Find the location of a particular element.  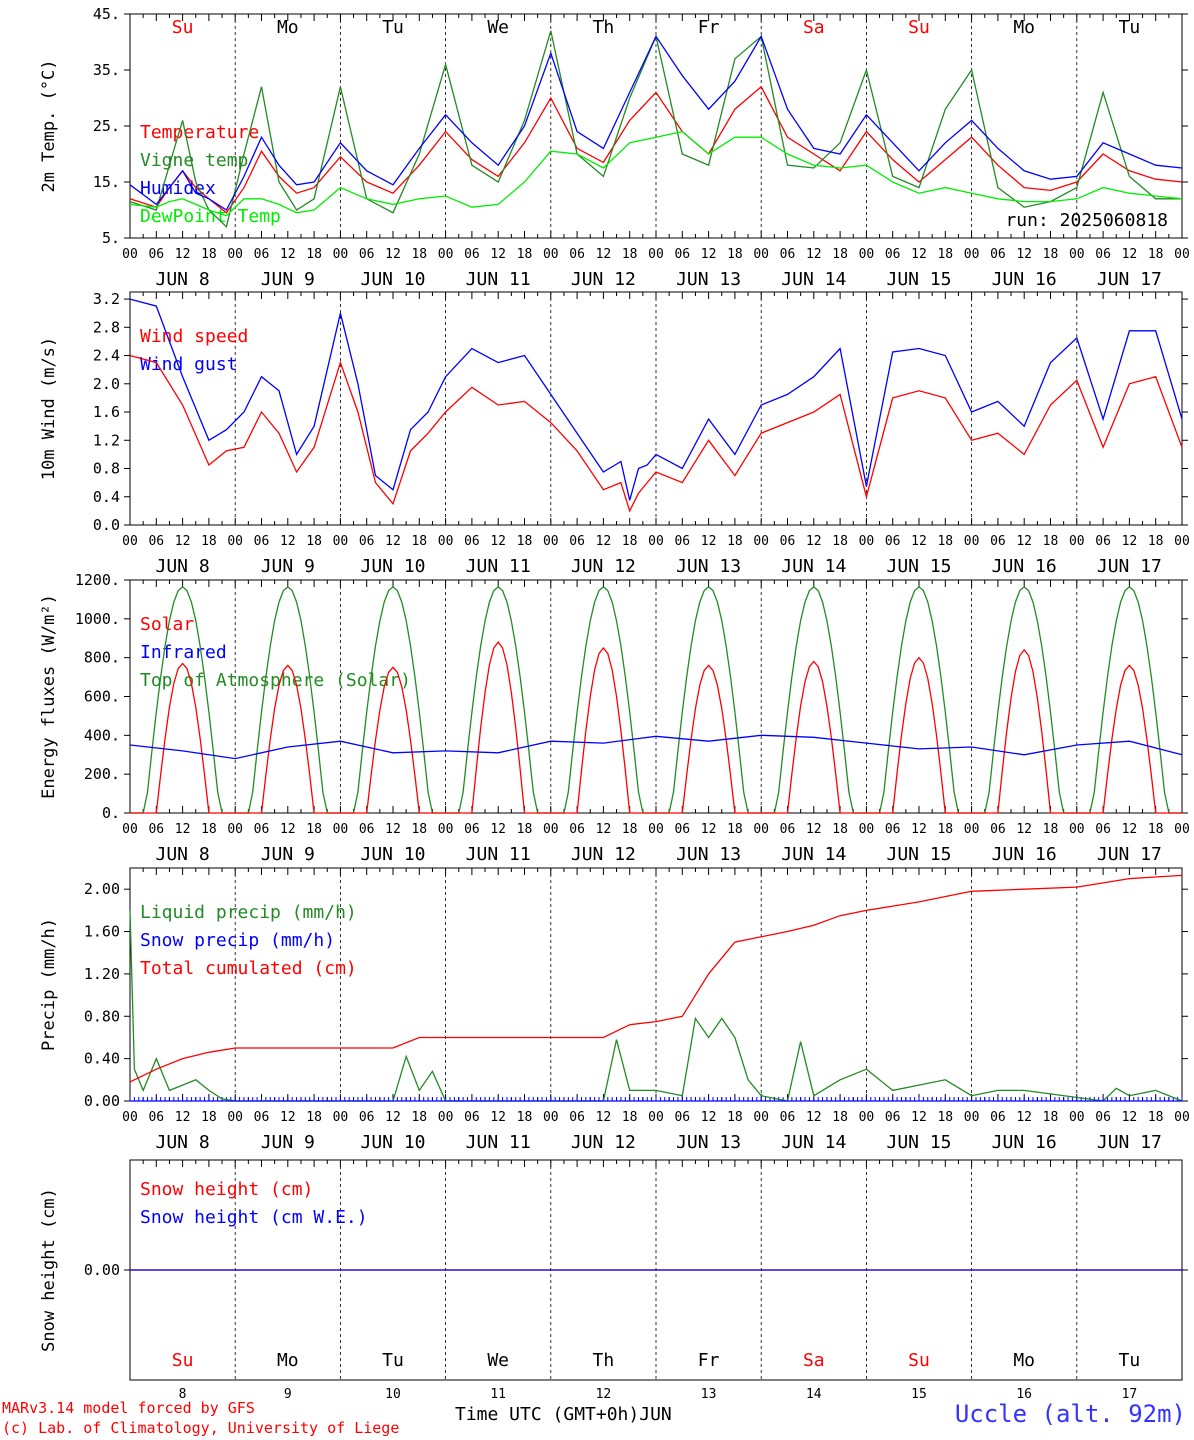

date-number: 9 is located at coordinates (288, 1394).